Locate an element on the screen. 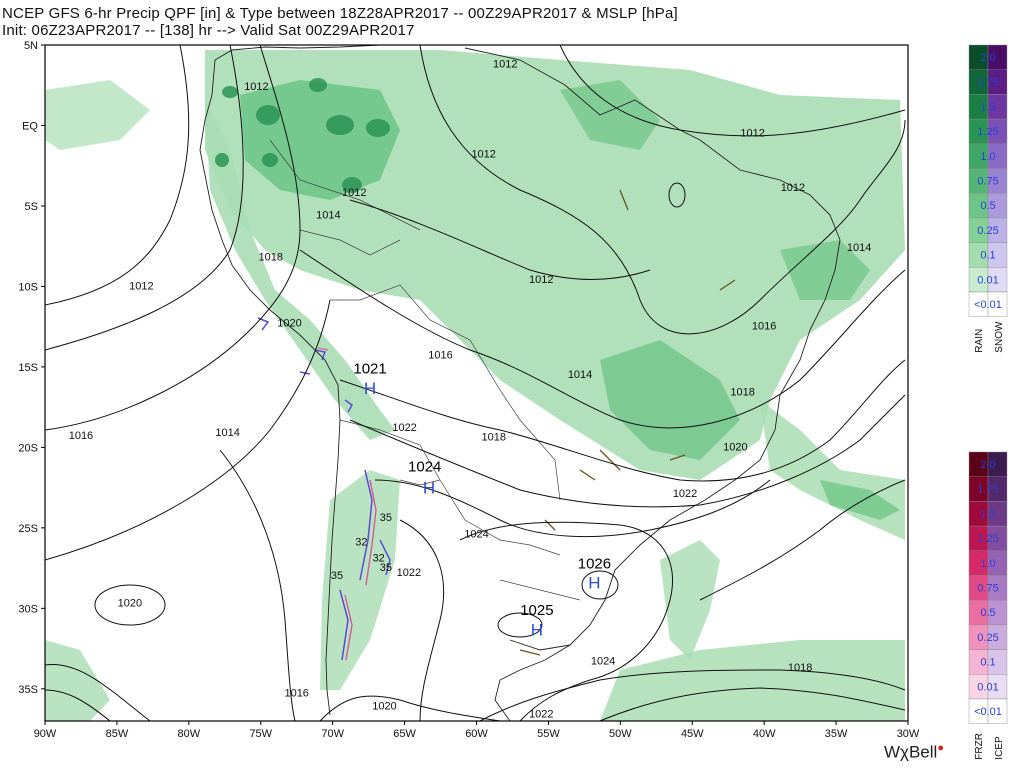  snow-spots-andes is located at coordinates (324, 489).